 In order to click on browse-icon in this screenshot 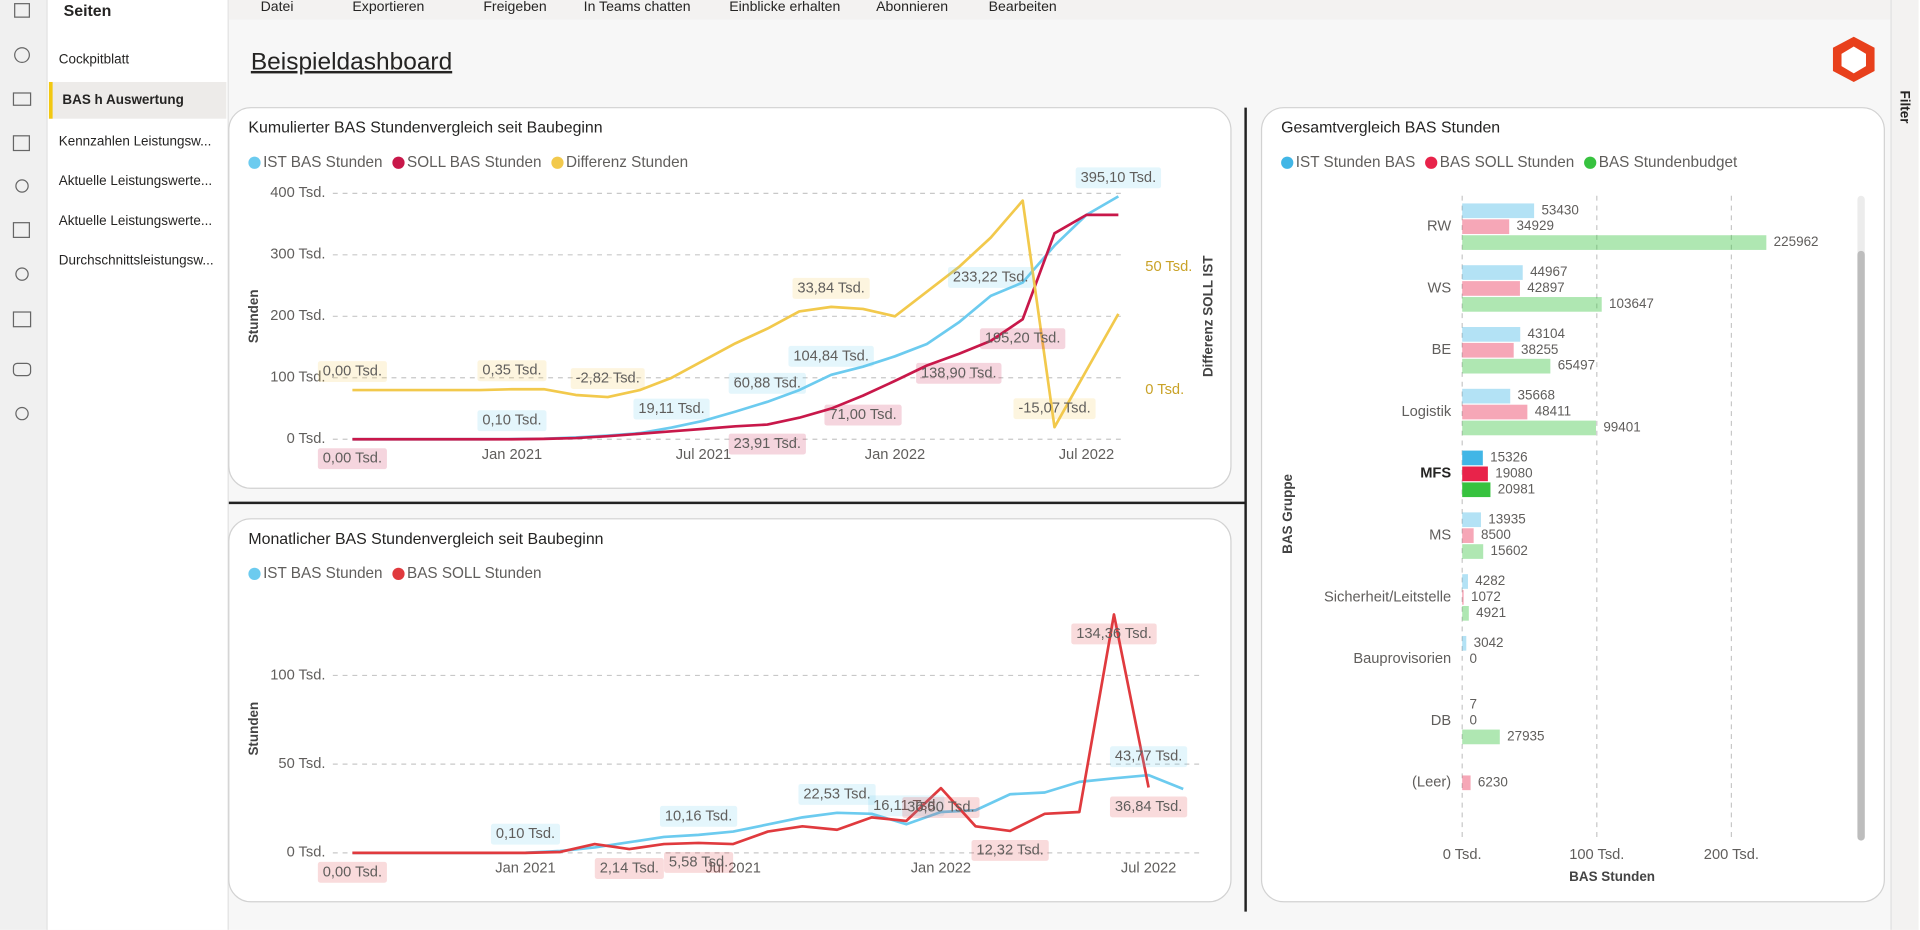, I will do `click(22, 99)`.